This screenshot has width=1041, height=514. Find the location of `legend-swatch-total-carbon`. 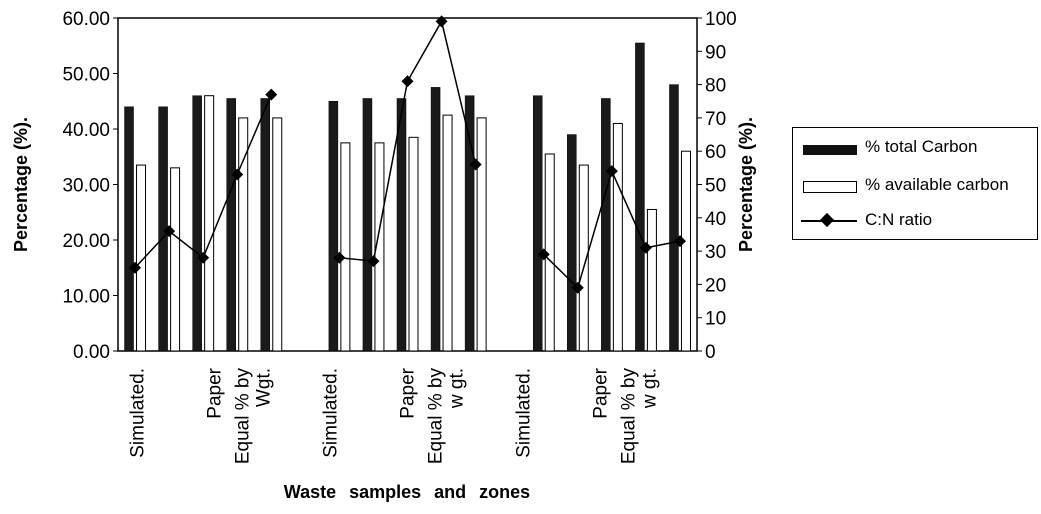

legend-swatch-total-carbon is located at coordinates (830, 150).